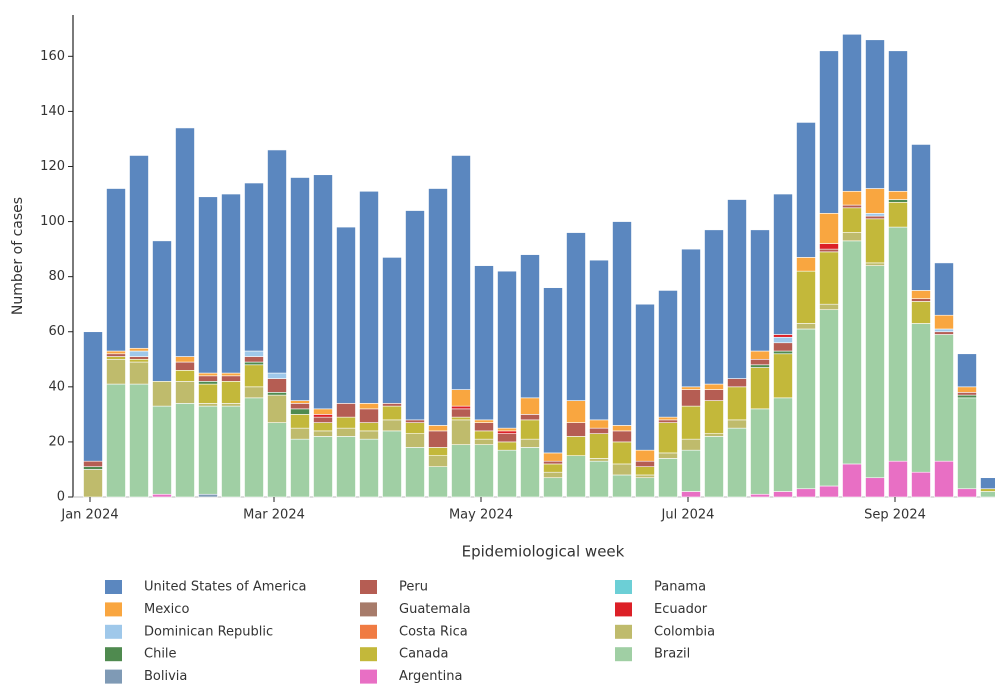  Describe the element at coordinates (688, 515) in the screenshot. I see `x-tick-label: Jul 2024` at that location.